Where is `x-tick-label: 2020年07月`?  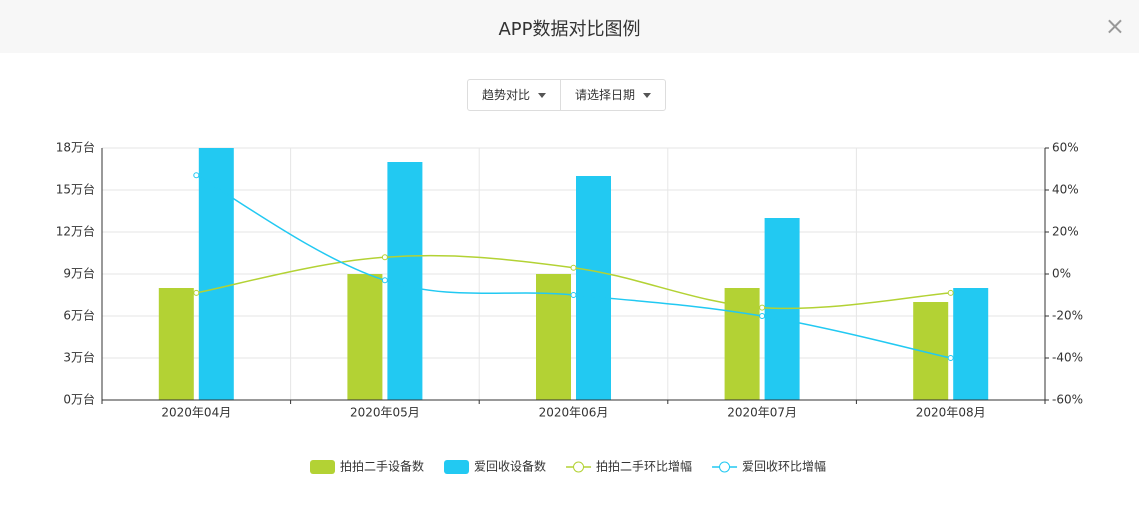
x-tick-label: 2020年07月 is located at coordinates (762, 413).